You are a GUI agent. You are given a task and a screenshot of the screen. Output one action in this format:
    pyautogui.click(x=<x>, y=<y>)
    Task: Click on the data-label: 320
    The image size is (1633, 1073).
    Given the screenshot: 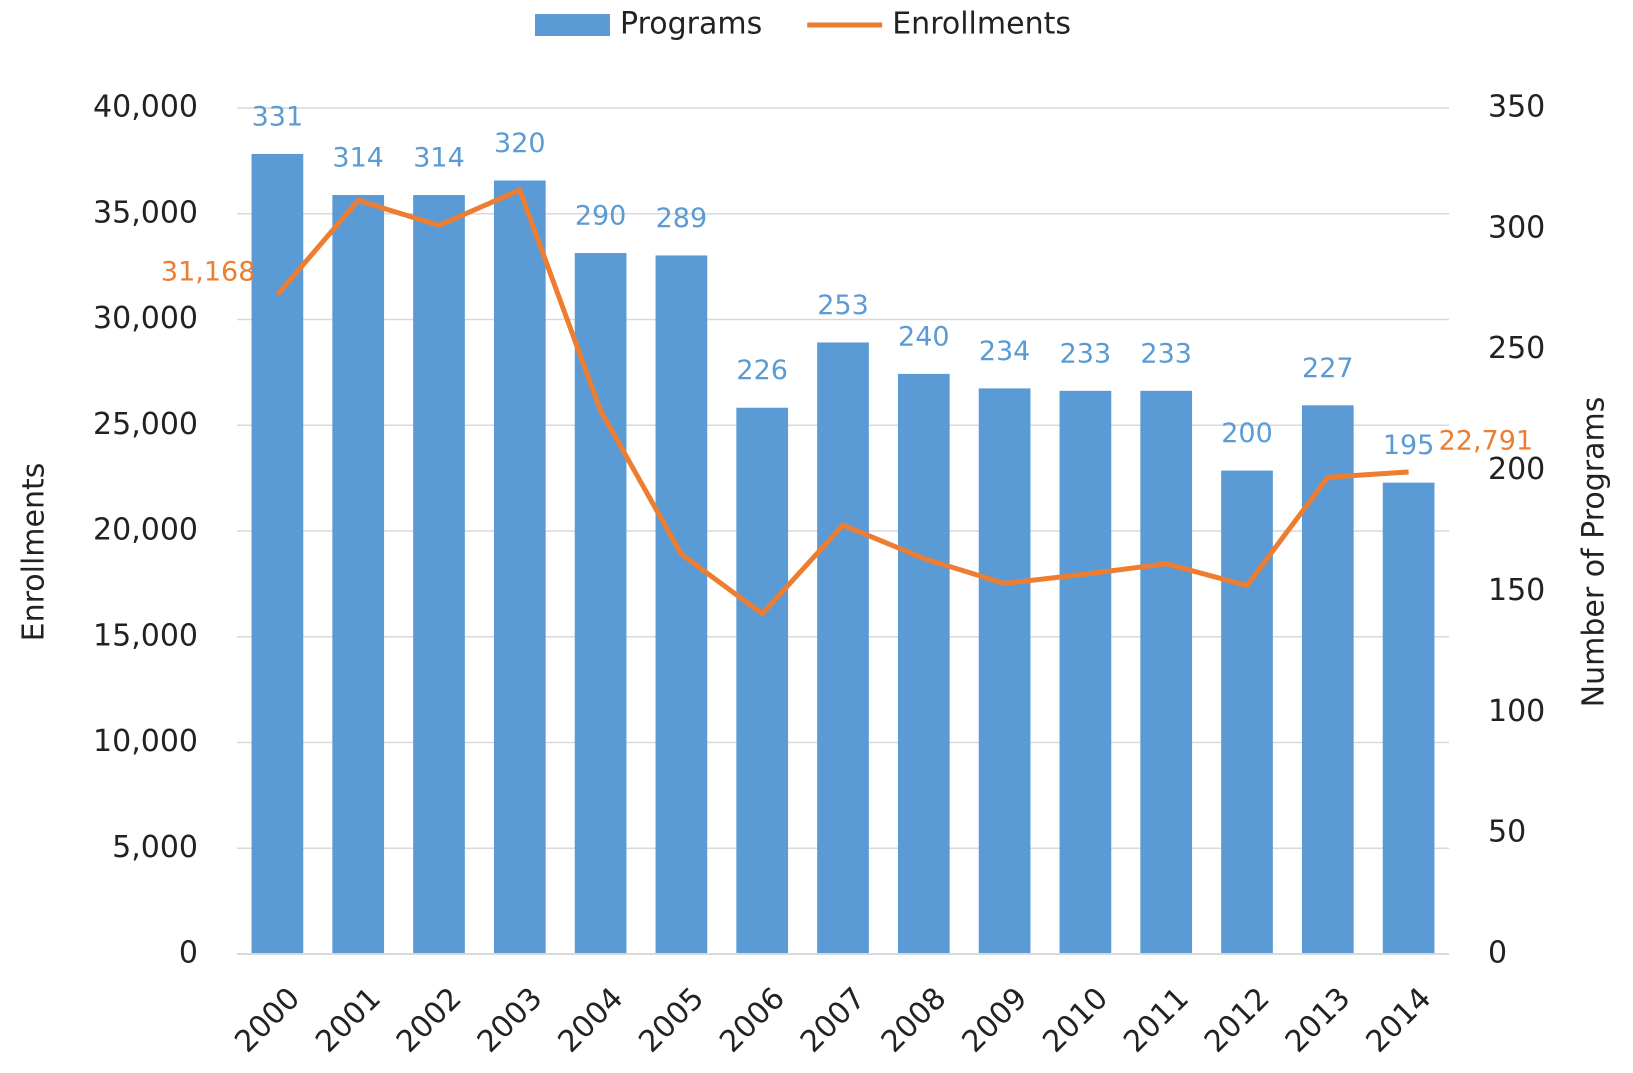 What is the action you would take?
    pyautogui.click(x=520, y=143)
    